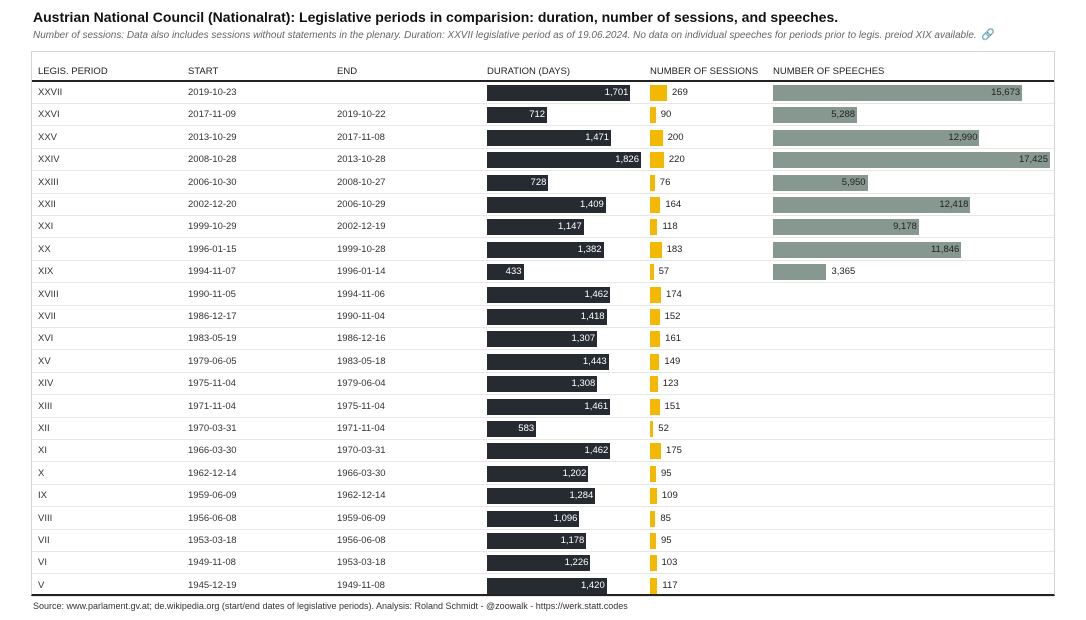 The height and width of the screenshot is (620, 1086). What do you see at coordinates (47, 316) in the screenshot?
I see `period-cell: XVII` at bounding box center [47, 316].